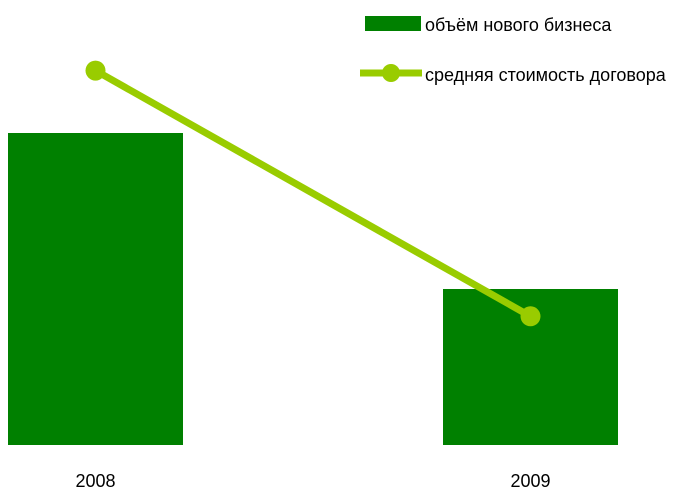  I want to click on legend-label: объём нового бизнеса, so click(518, 25).